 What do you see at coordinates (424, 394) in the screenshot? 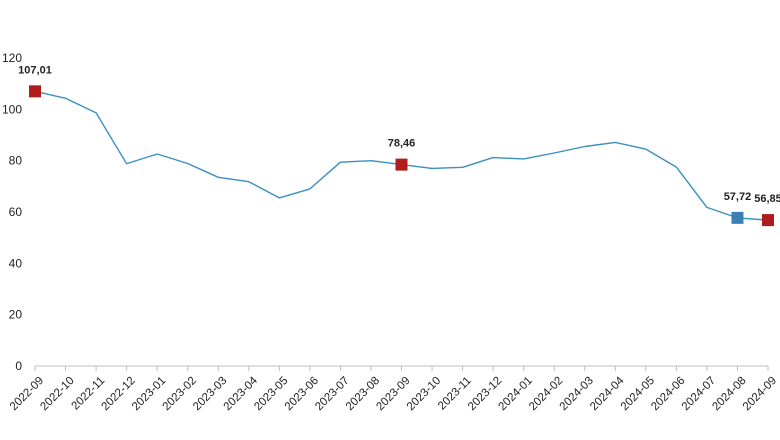
I see `x-tick-label: 2023-10` at bounding box center [424, 394].